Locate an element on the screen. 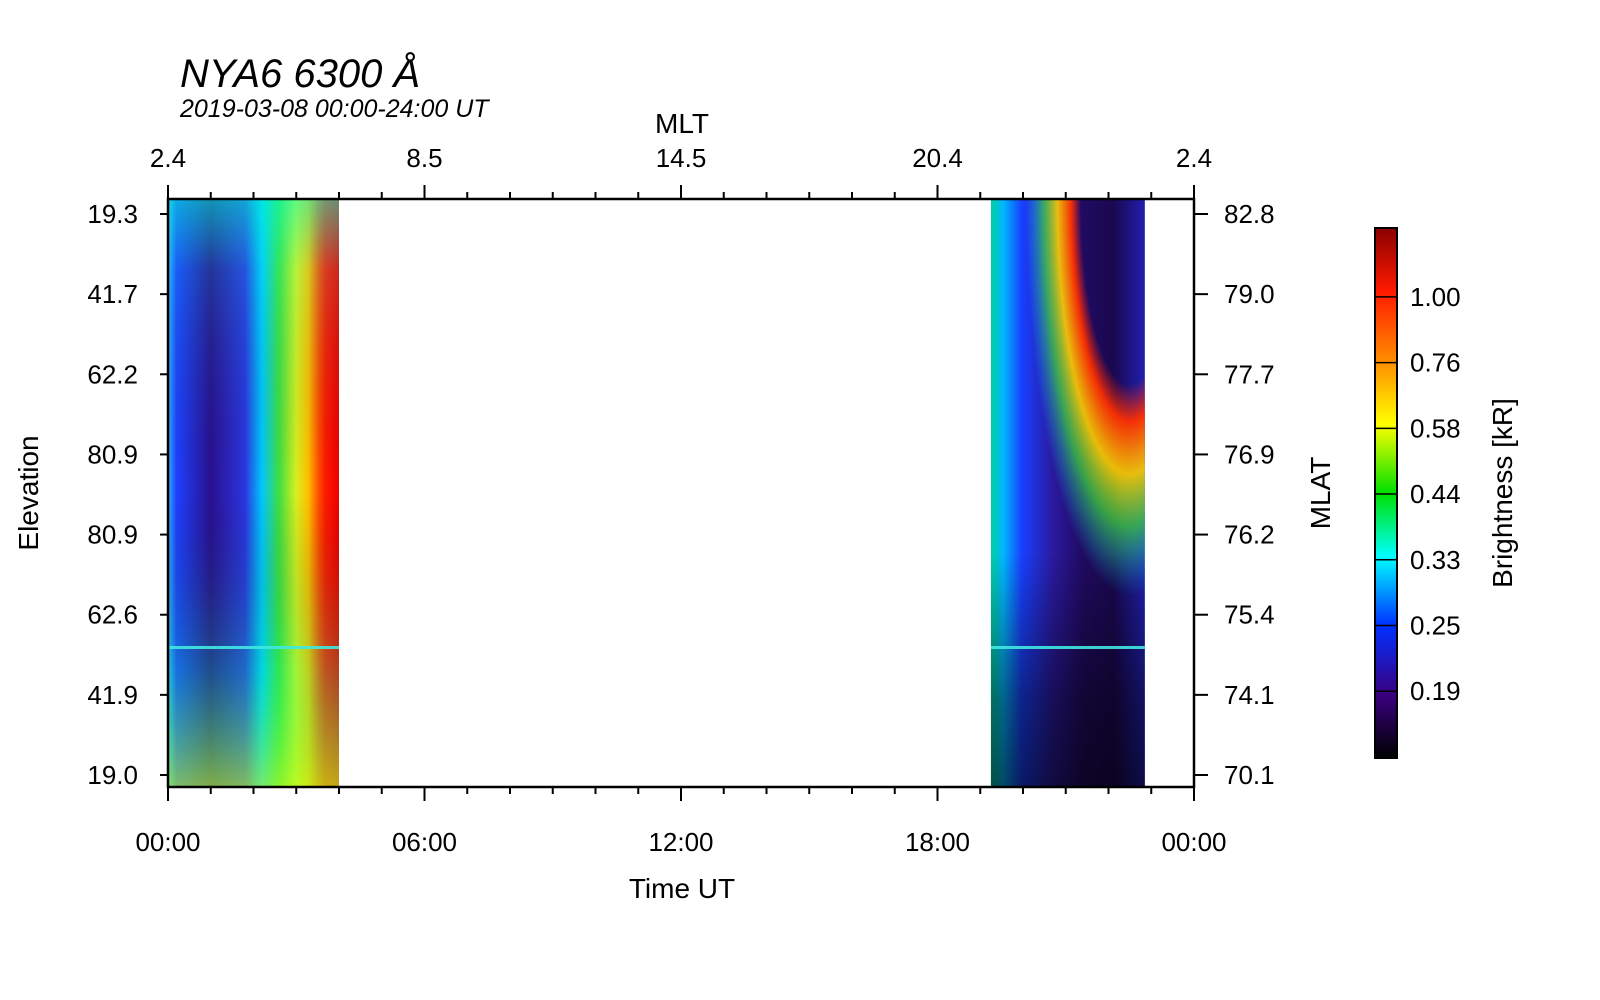 The width and height of the screenshot is (1600, 1000). colorbar-tick-label: 0.58 is located at coordinates (1435, 428).